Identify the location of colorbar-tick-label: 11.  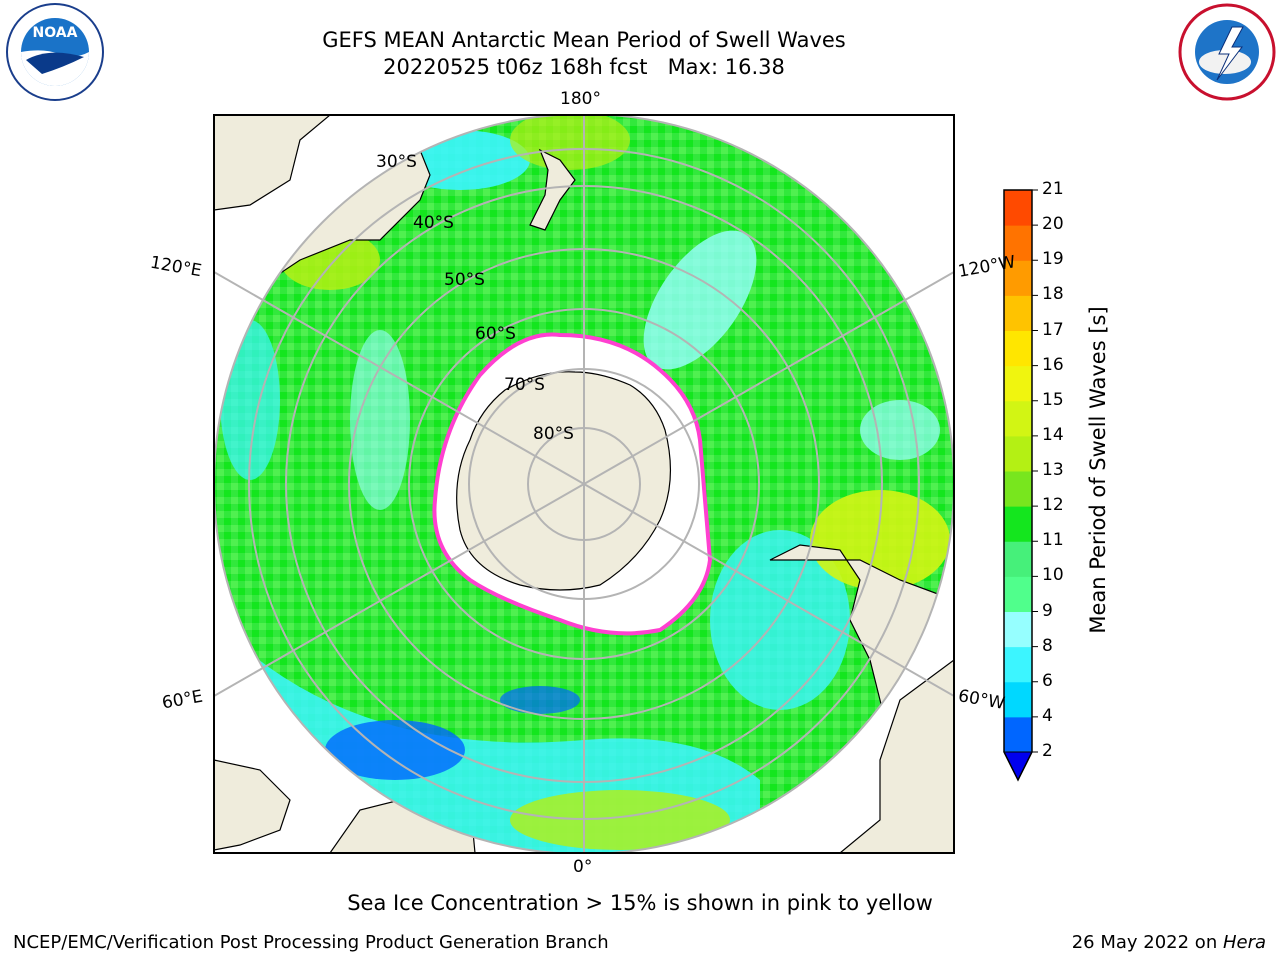
(1053, 540).